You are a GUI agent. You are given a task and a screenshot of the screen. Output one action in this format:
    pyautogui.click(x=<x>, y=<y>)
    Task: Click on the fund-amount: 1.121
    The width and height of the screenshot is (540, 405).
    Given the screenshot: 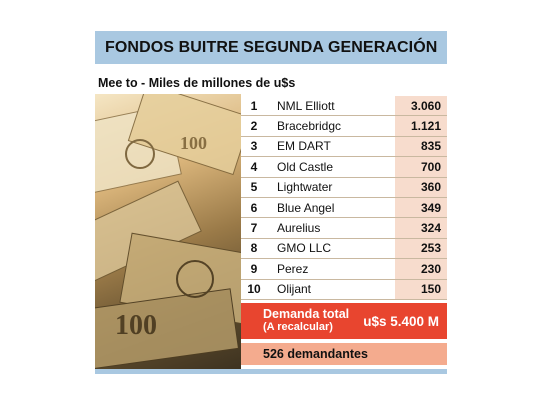 What is the action you would take?
    pyautogui.click(x=421, y=126)
    